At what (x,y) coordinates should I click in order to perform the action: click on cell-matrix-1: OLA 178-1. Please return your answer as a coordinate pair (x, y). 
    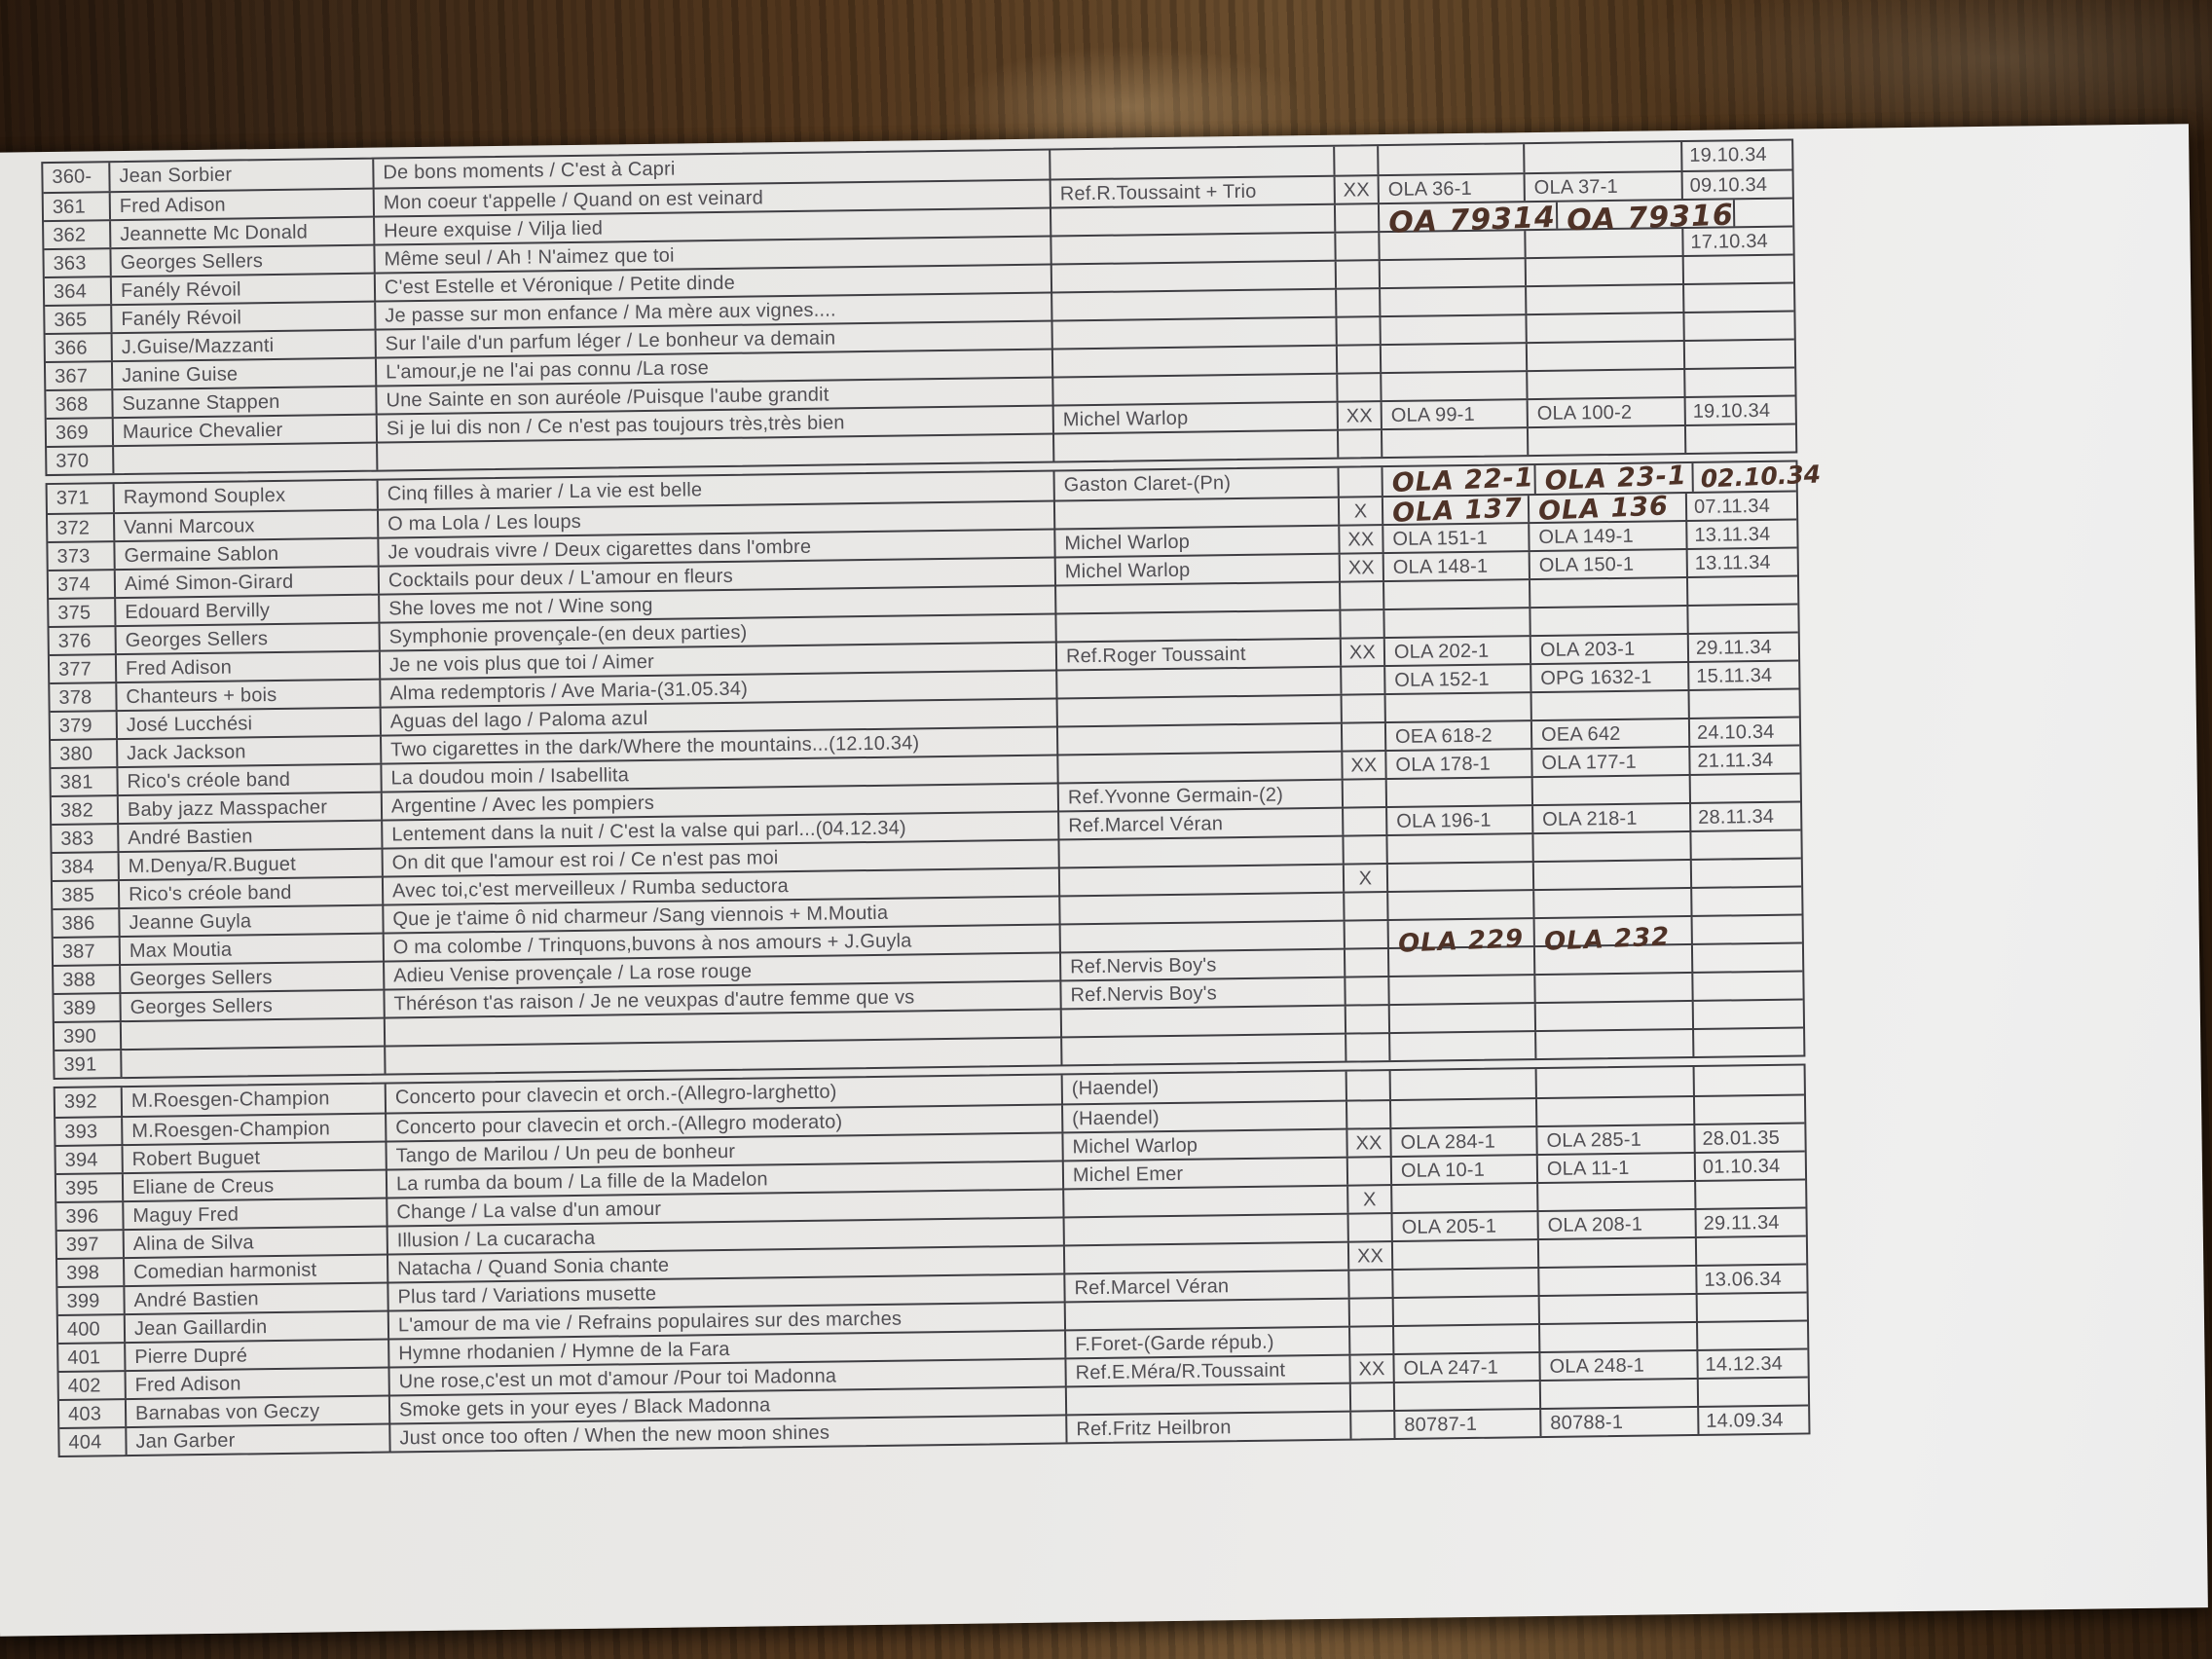
    Looking at the image, I should click on (1457, 764).